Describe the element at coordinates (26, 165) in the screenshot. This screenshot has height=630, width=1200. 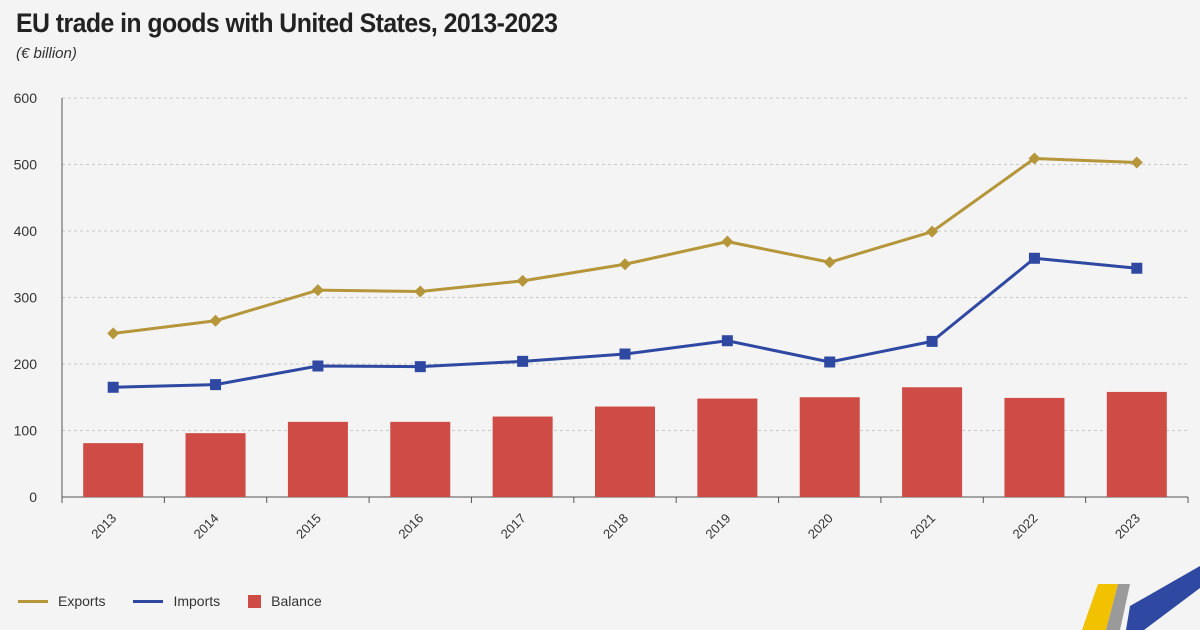
I see `y-tick-label-500: 500` at that location.